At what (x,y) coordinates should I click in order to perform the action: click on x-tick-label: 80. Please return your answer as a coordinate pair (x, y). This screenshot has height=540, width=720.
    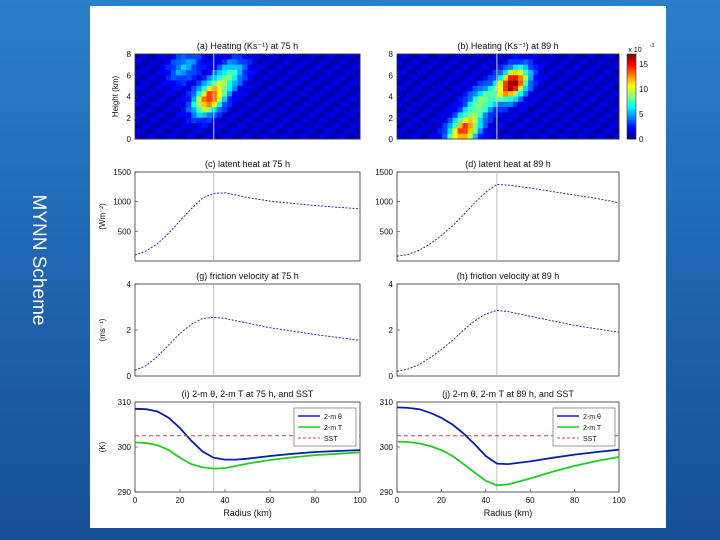
    Looking at the image, I should click on (315, 500).